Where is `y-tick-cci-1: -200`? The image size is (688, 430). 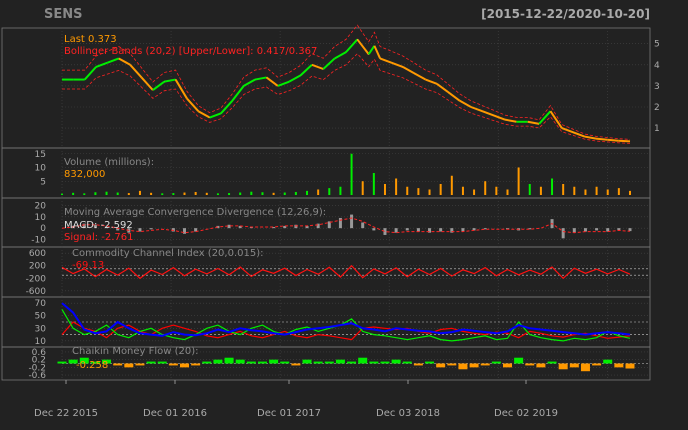 y-tick-cci-1: -200 is located at coordinates (36, 279).